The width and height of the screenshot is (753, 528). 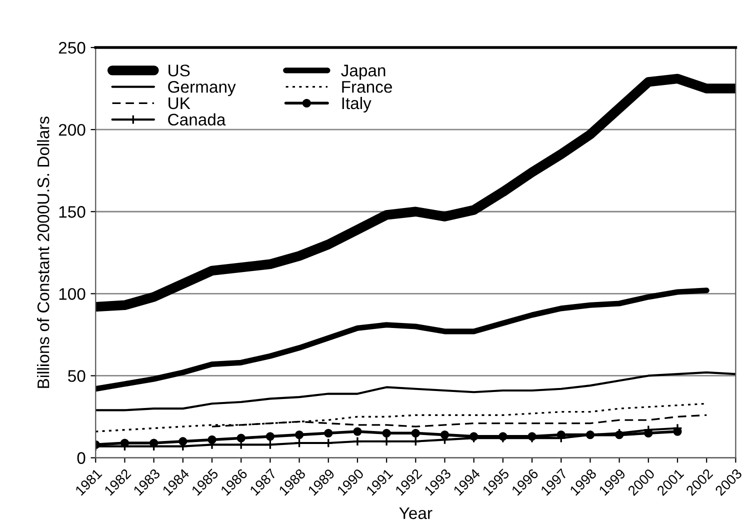 I want to click on y-tick-label: 0, so click(x=81, y=458).